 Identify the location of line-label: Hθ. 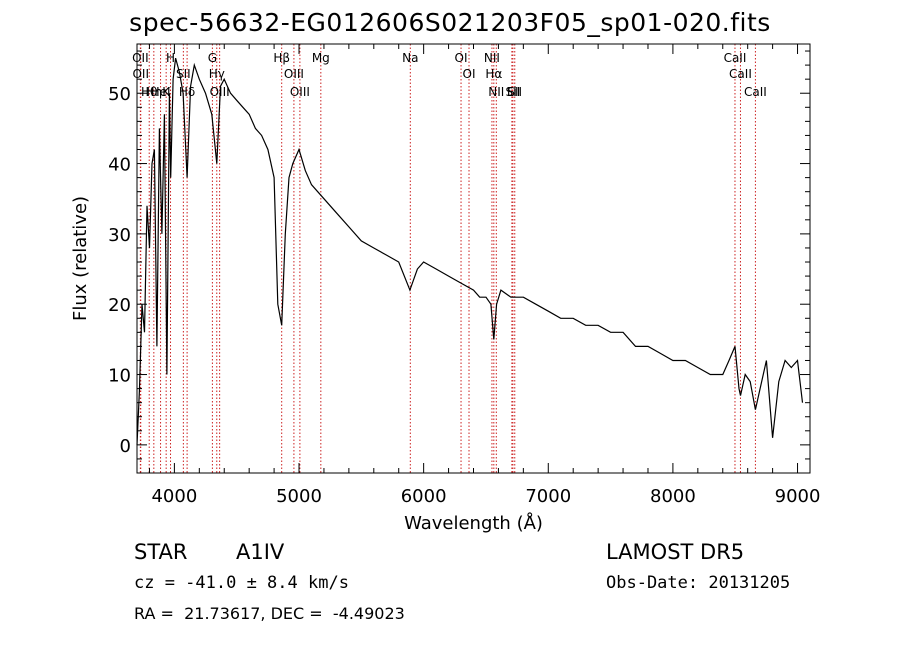
(149, 92).